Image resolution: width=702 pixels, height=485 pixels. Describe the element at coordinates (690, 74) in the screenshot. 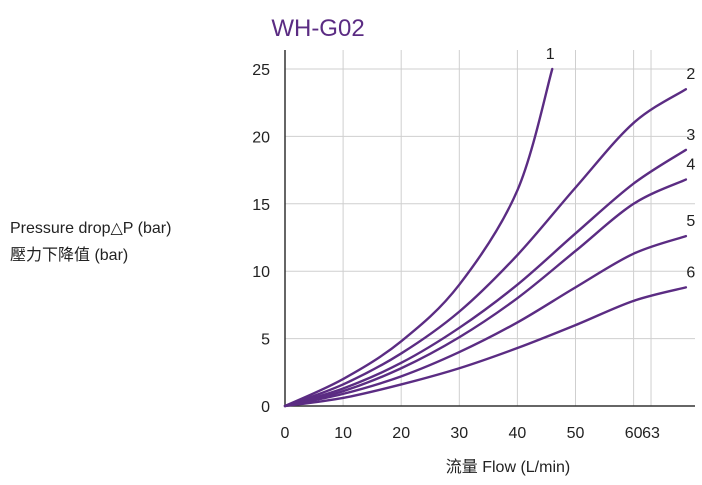

I see `series-label-2: 2` at that location.